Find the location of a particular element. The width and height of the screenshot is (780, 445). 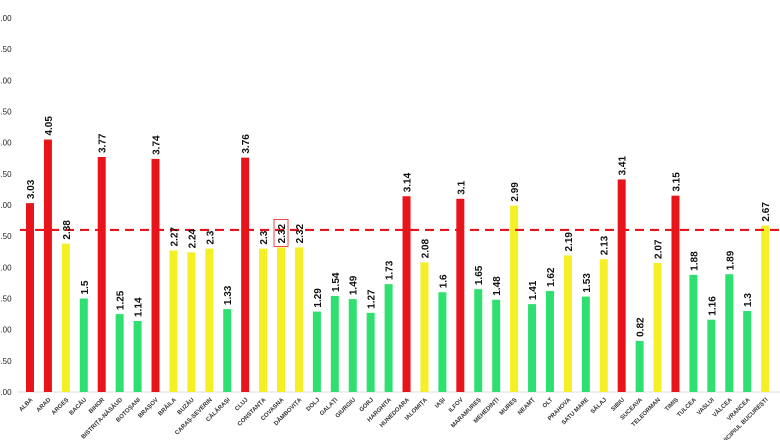

value-label: 2.08 is located at coordinates (425, 248).